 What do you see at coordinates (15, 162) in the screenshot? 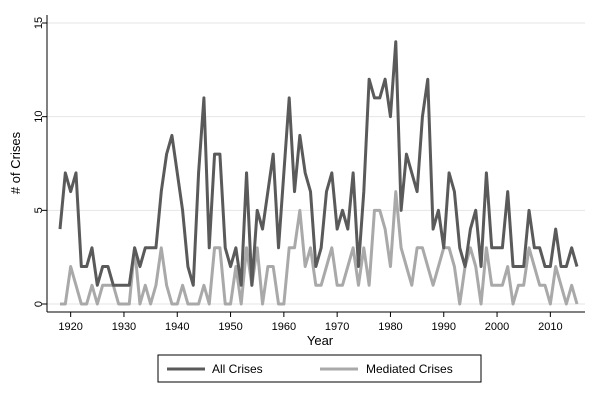
I see `y-axis-title: # of Crises` at bounding box center [15, 162].